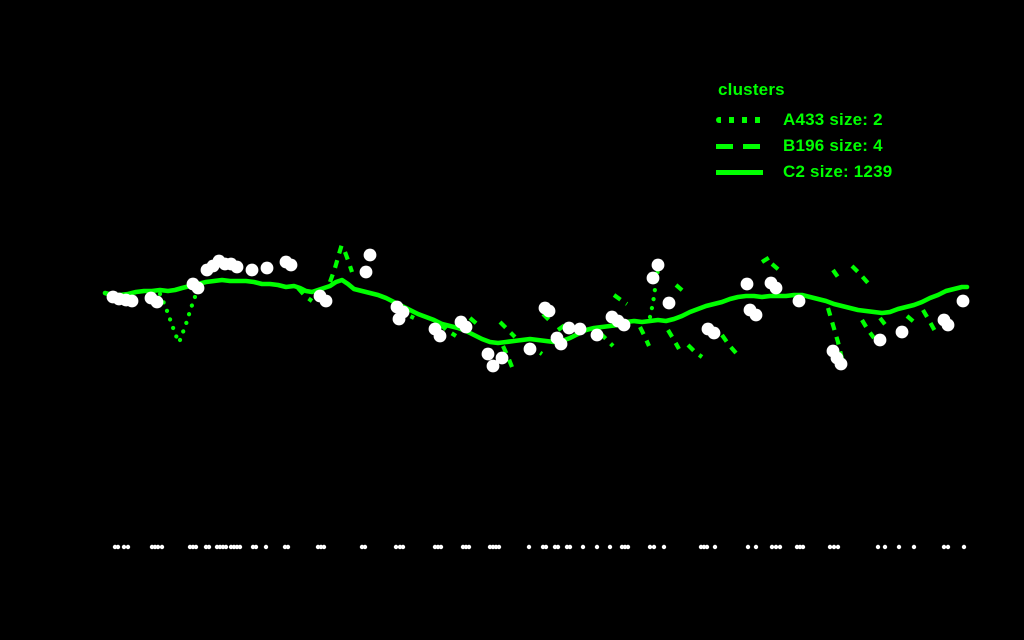 This screenshot has height=640, width=1024. What do you see at coordinates (539, 547) in the screenshot?
I see `rug-dots` at bounding box center [539, 547].